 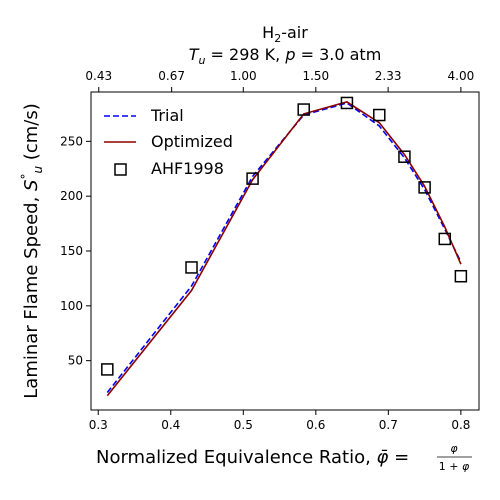 What do you see at coordinates (71, 251) in the screenshot?
I see `y-tick-label: 150` at bounding box center [71, 251].